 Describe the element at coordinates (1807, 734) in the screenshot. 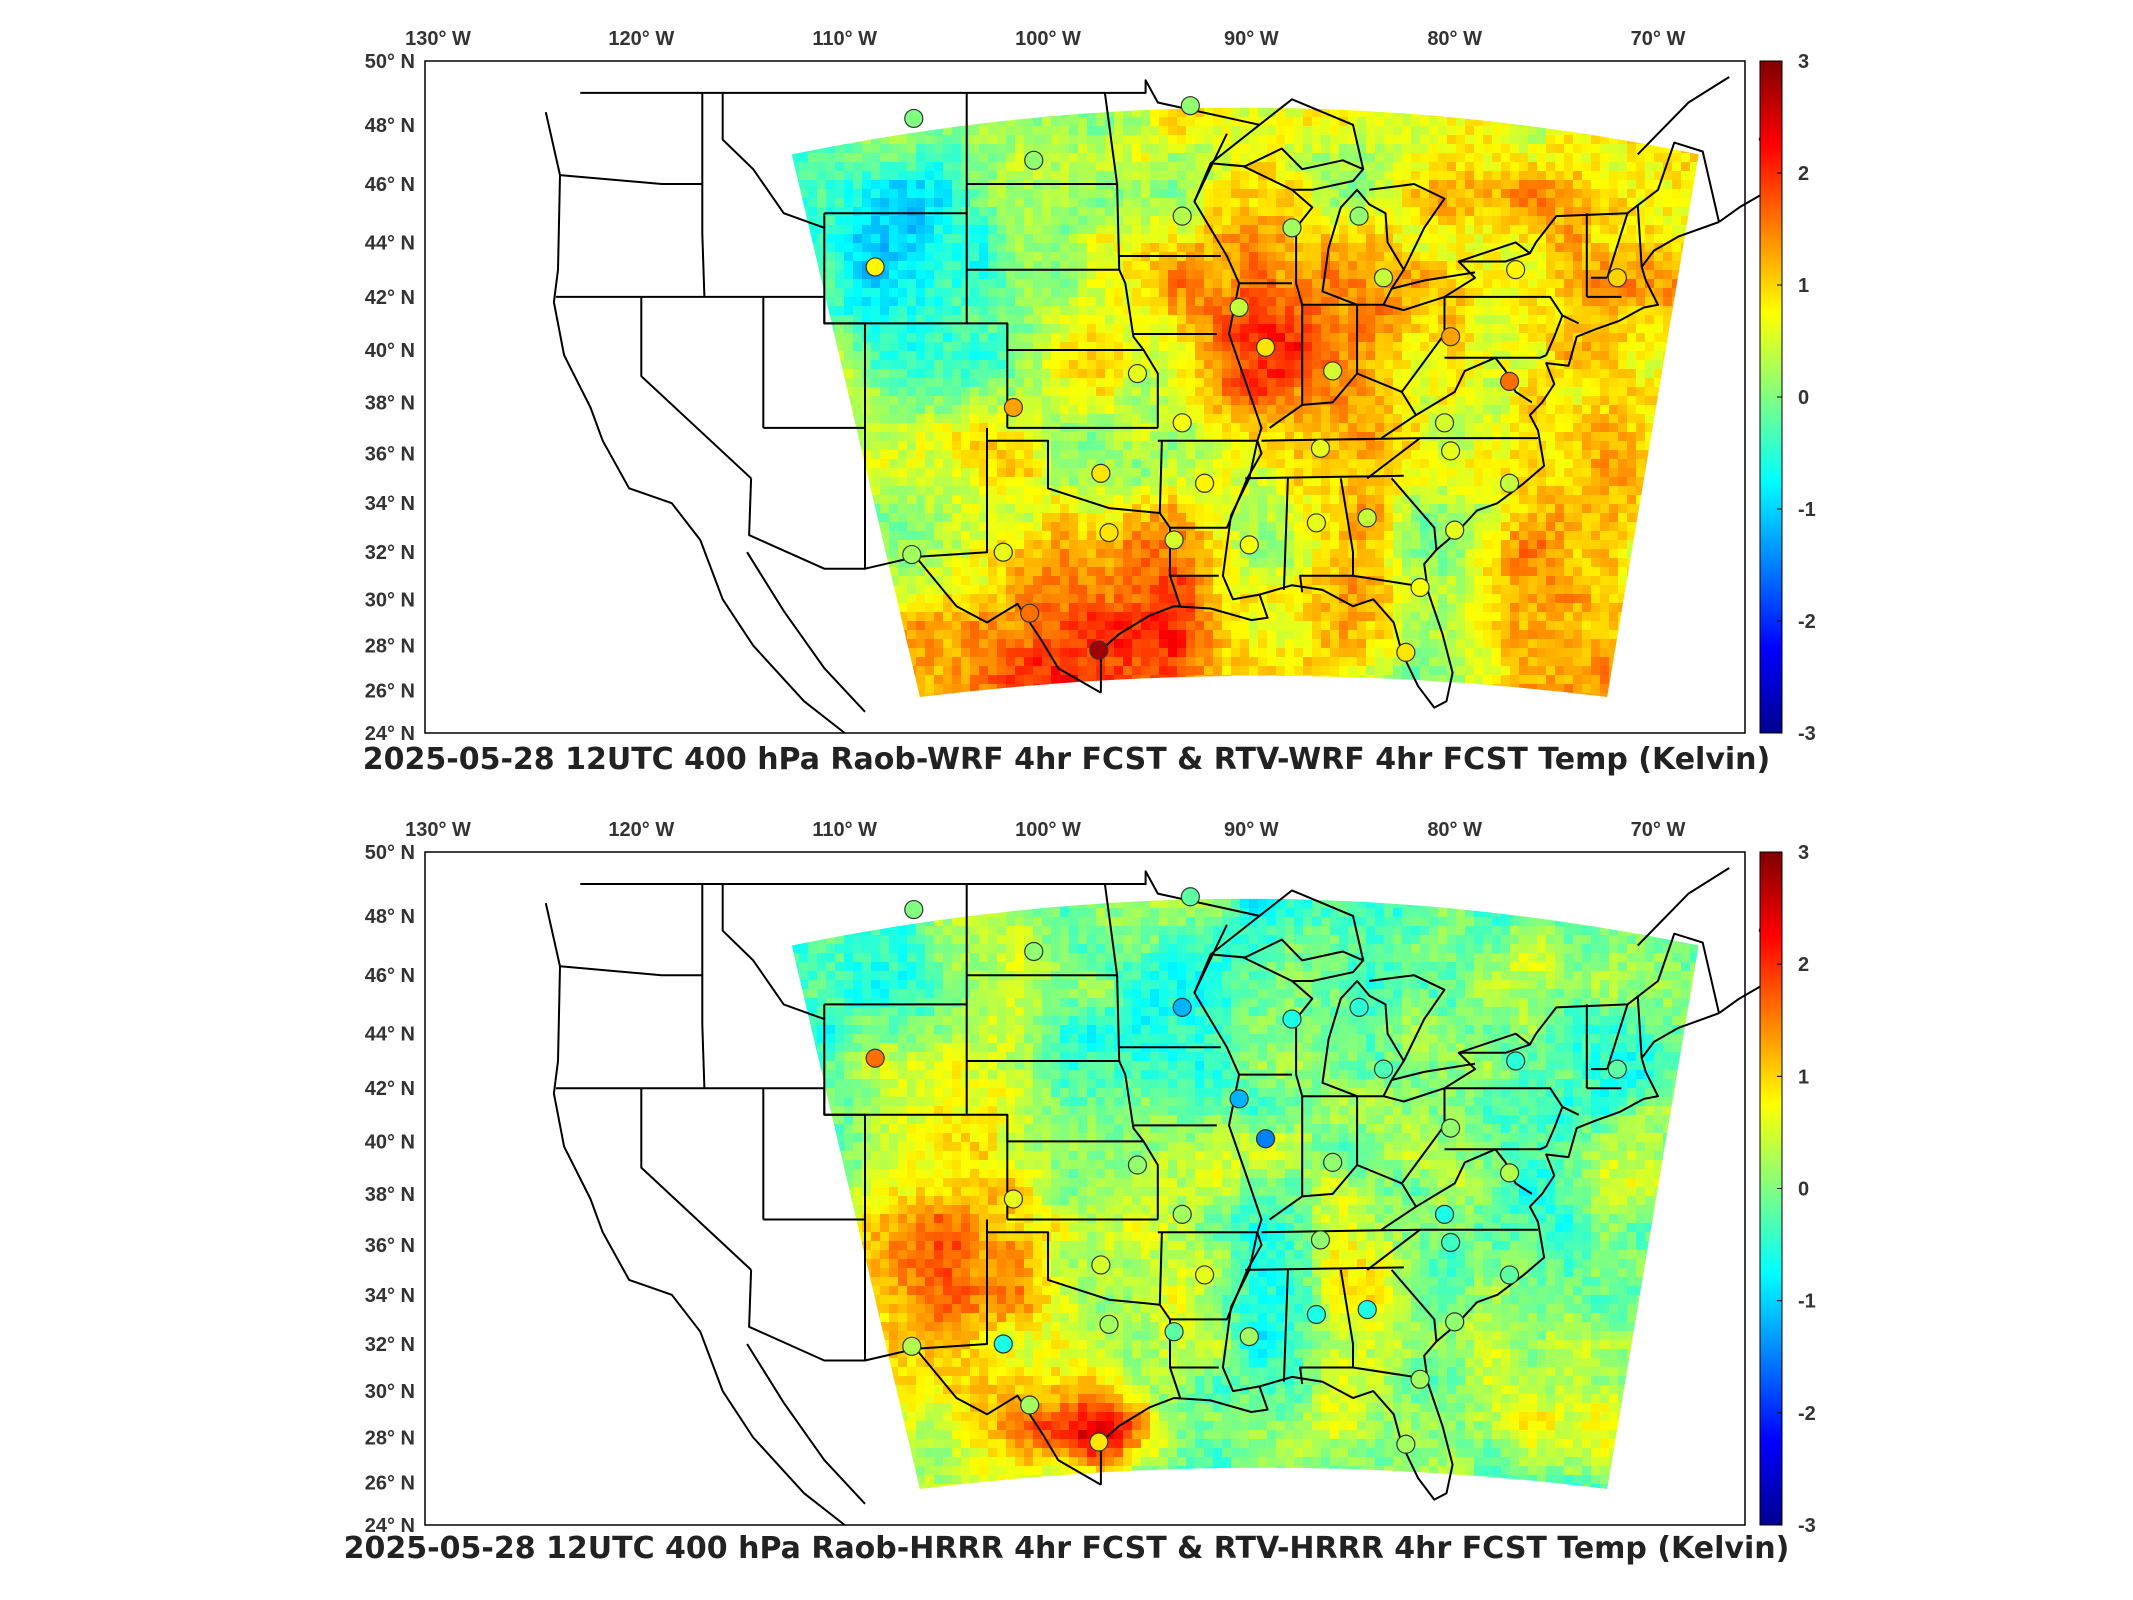

I see `colorbar-tick-label: -3` at that location.